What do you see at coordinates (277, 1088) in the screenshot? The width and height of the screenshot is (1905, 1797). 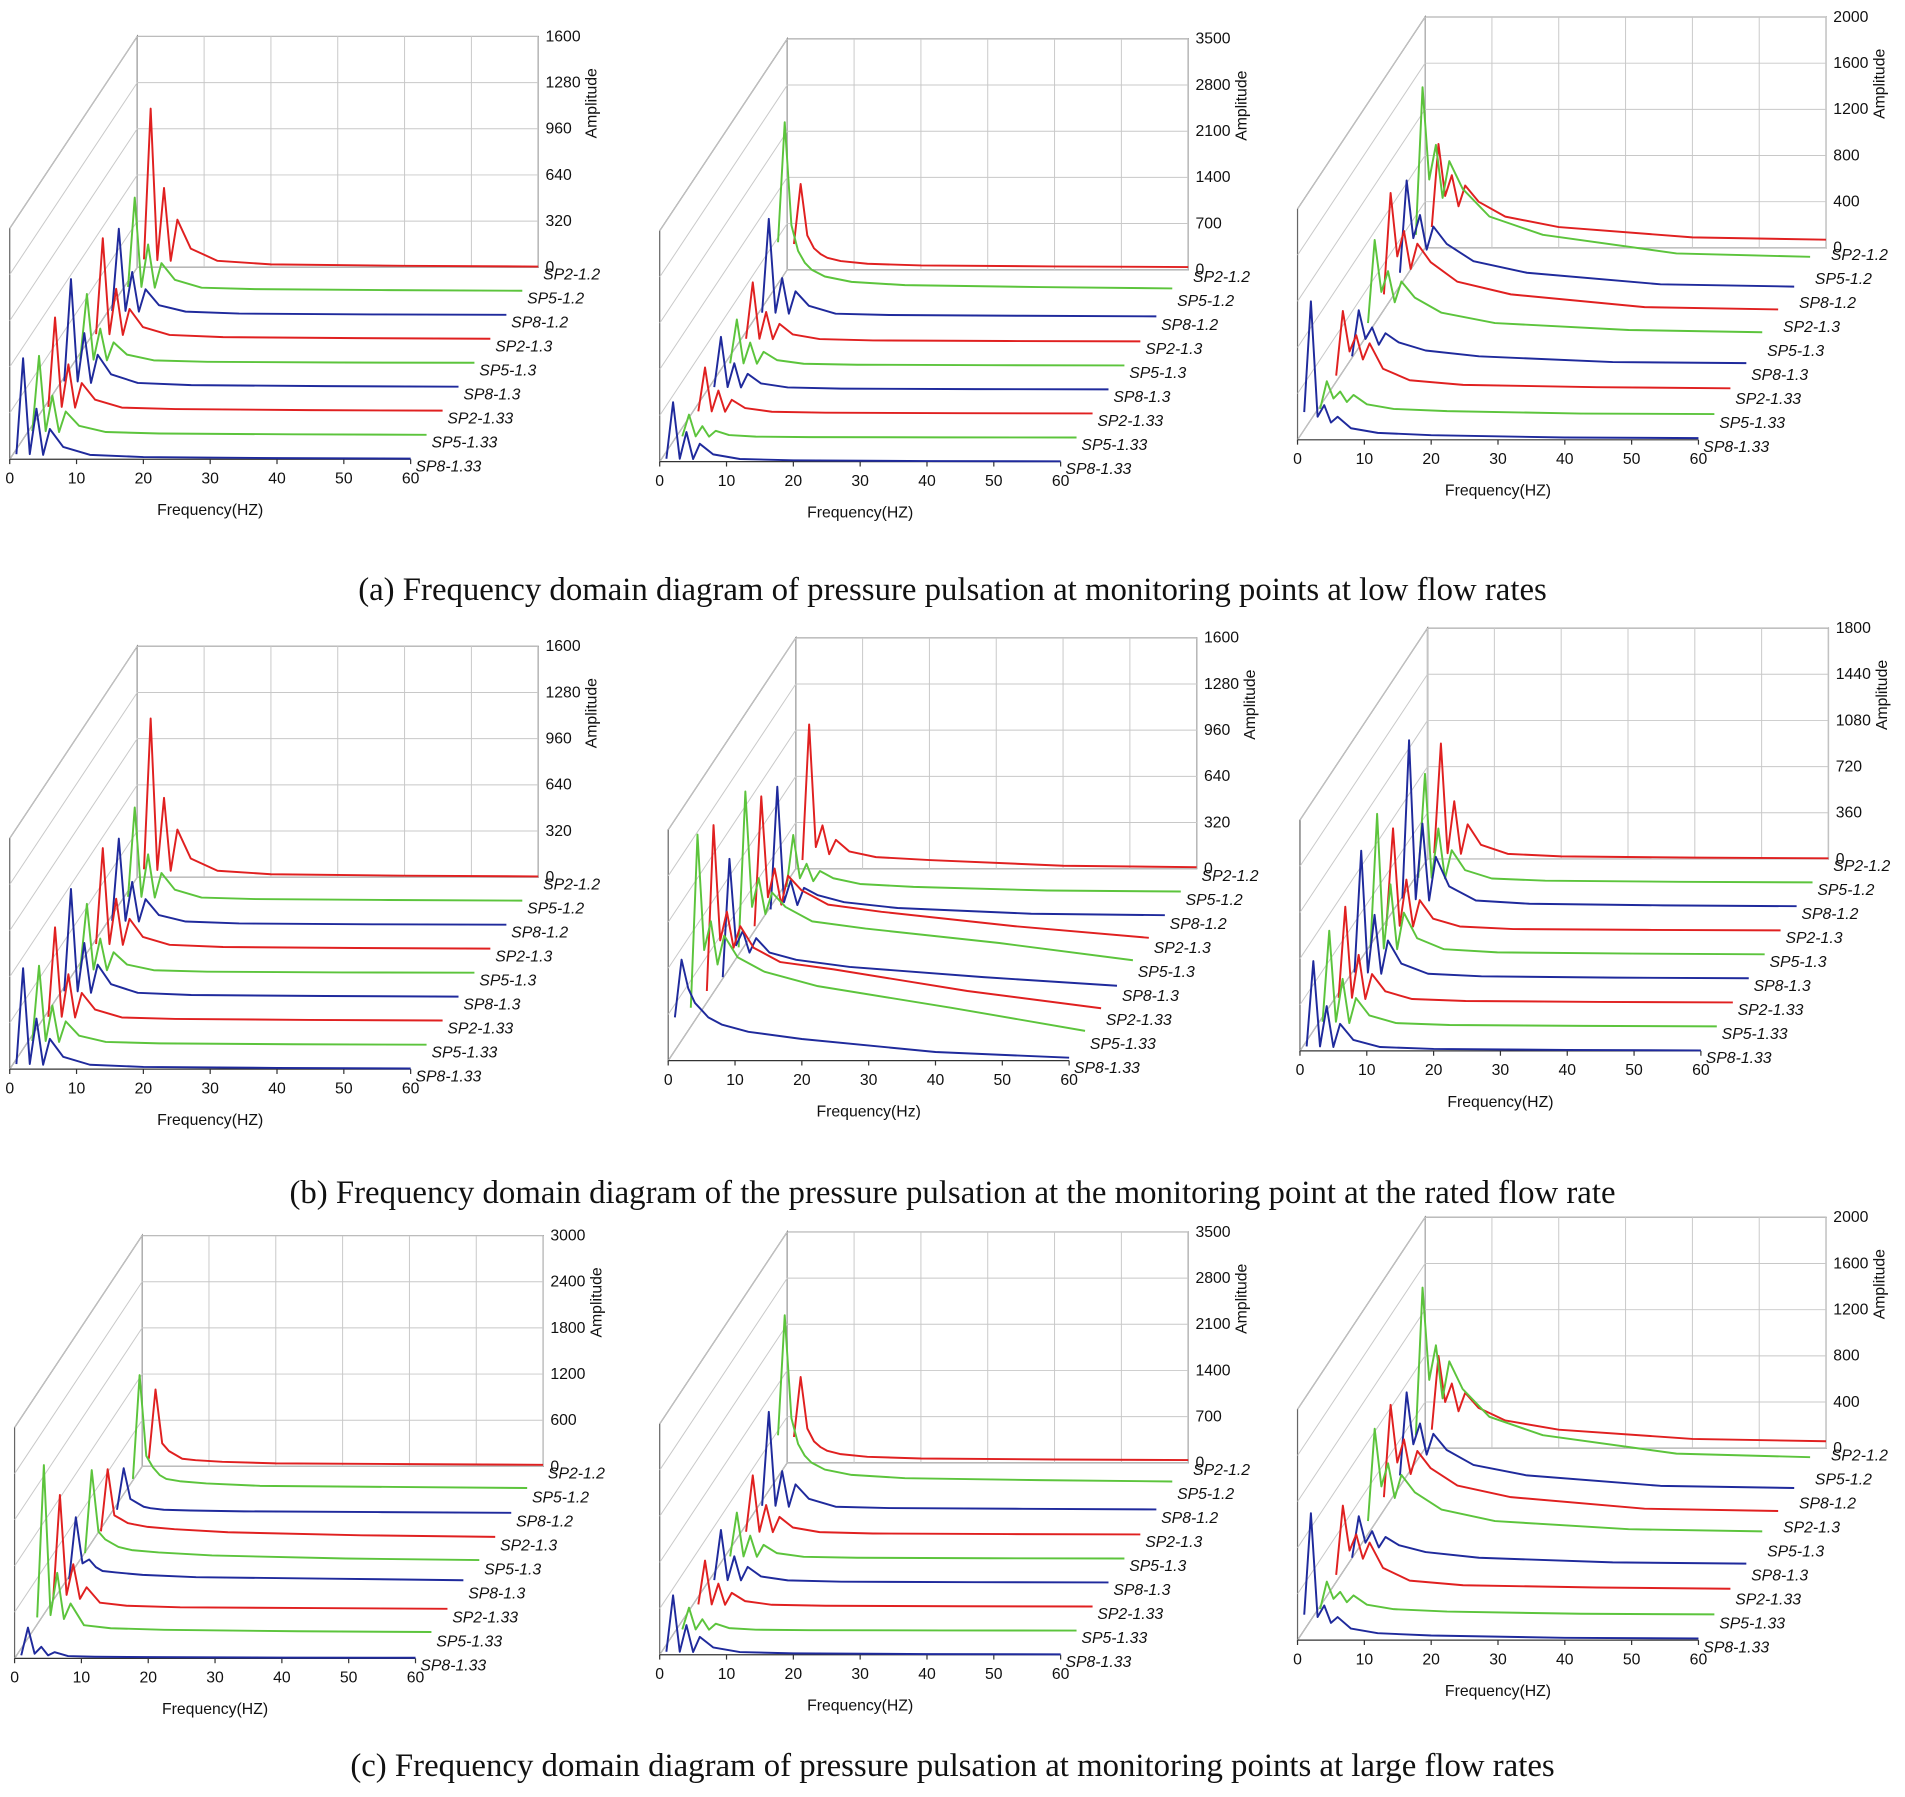 I see `x-tick-label: 40` at bounding box center [277, 1088].